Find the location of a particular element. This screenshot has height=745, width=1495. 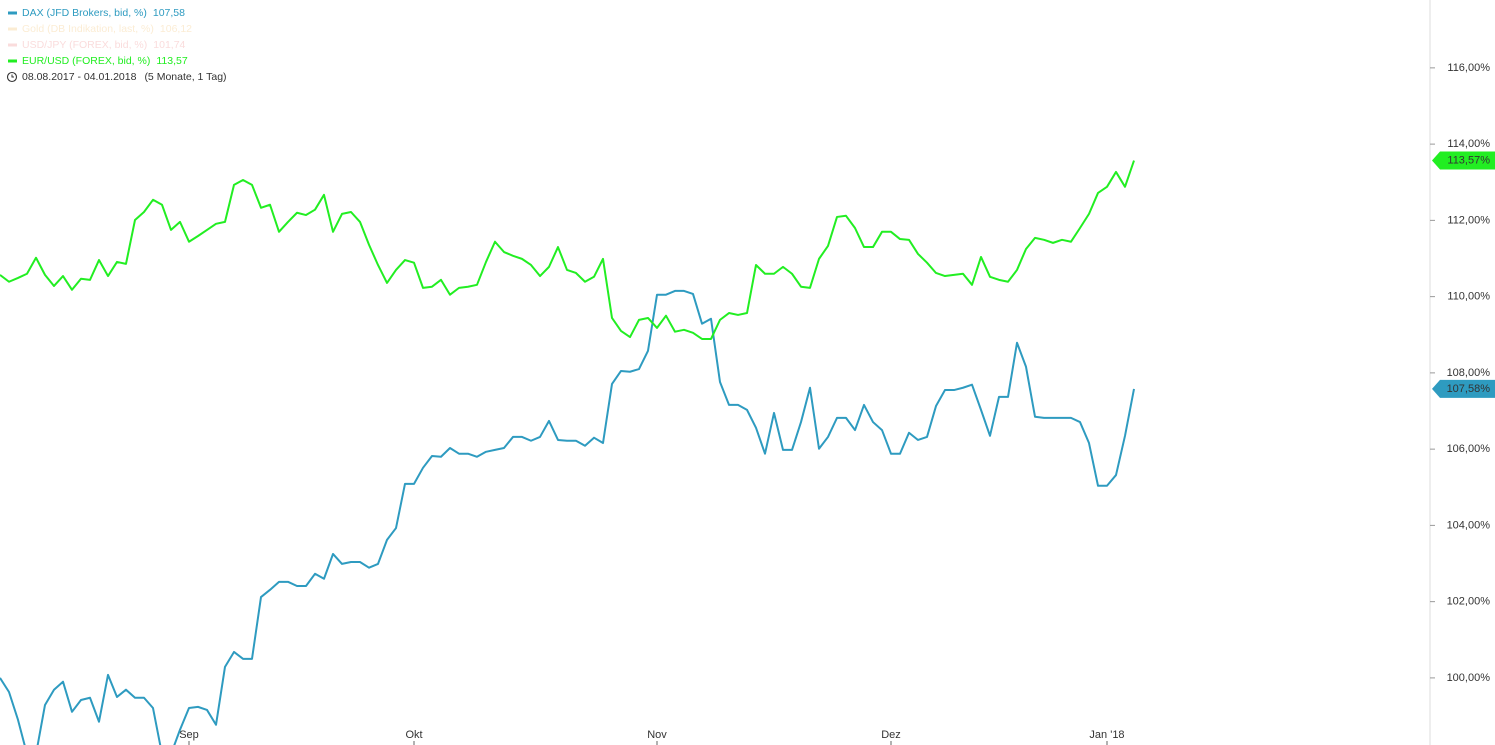

legend-text: EUR/USD (FOREX, bid, %) 113,57 is located at coordinates (105, 61).